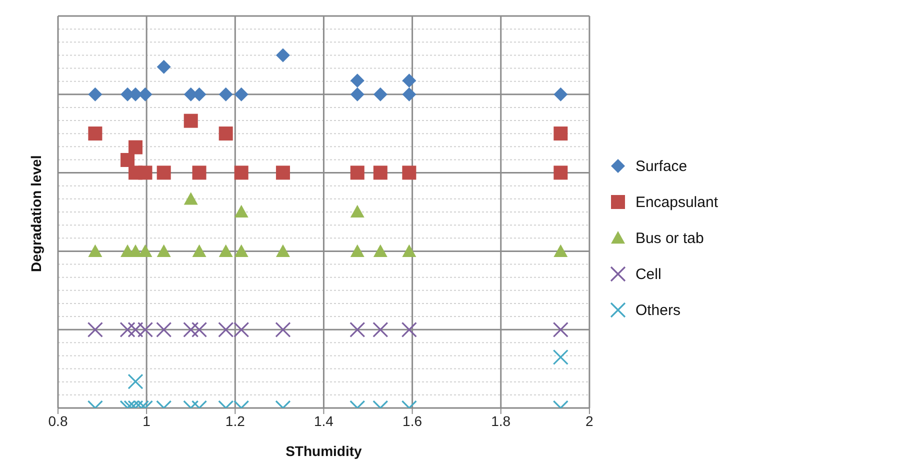 The image size is (899, 470). Describe the element at coordinates (324, 420) in the screenshot. I see `x-tick-label: 1.4` at that location.